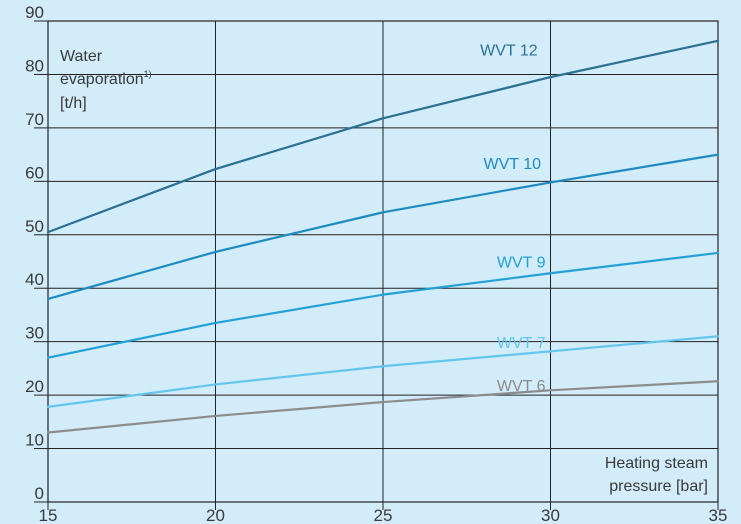 Image resolution: width=741 pixels, height=524 pixels. Describe the element at coordinates (34, 386) in the screenshot. I see `y-tick-label-20: 20` at that location.